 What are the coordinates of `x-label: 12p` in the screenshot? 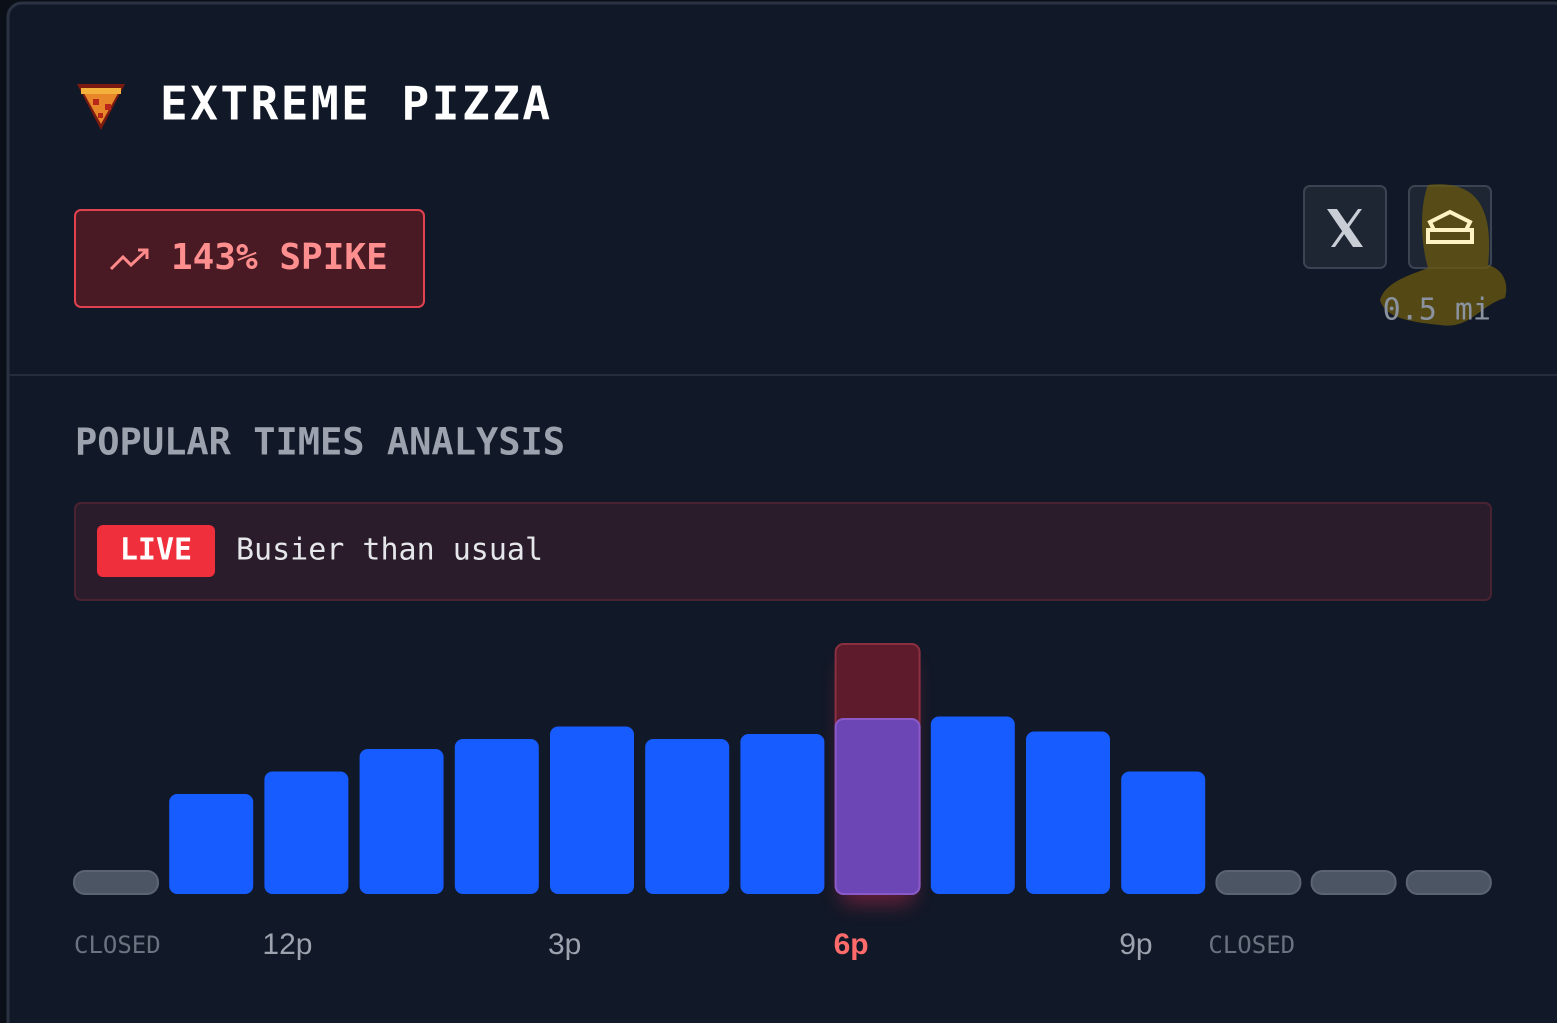 It's located at (287, 944).